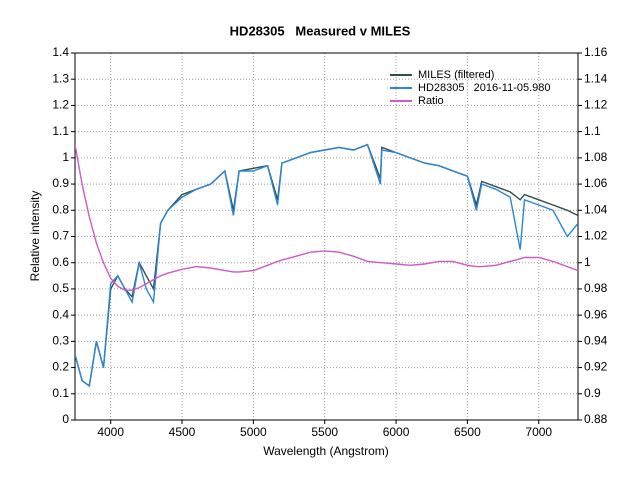 The image size is (640, 480). I want to click on legend-label: MILES (filtered), so click(456, 75).